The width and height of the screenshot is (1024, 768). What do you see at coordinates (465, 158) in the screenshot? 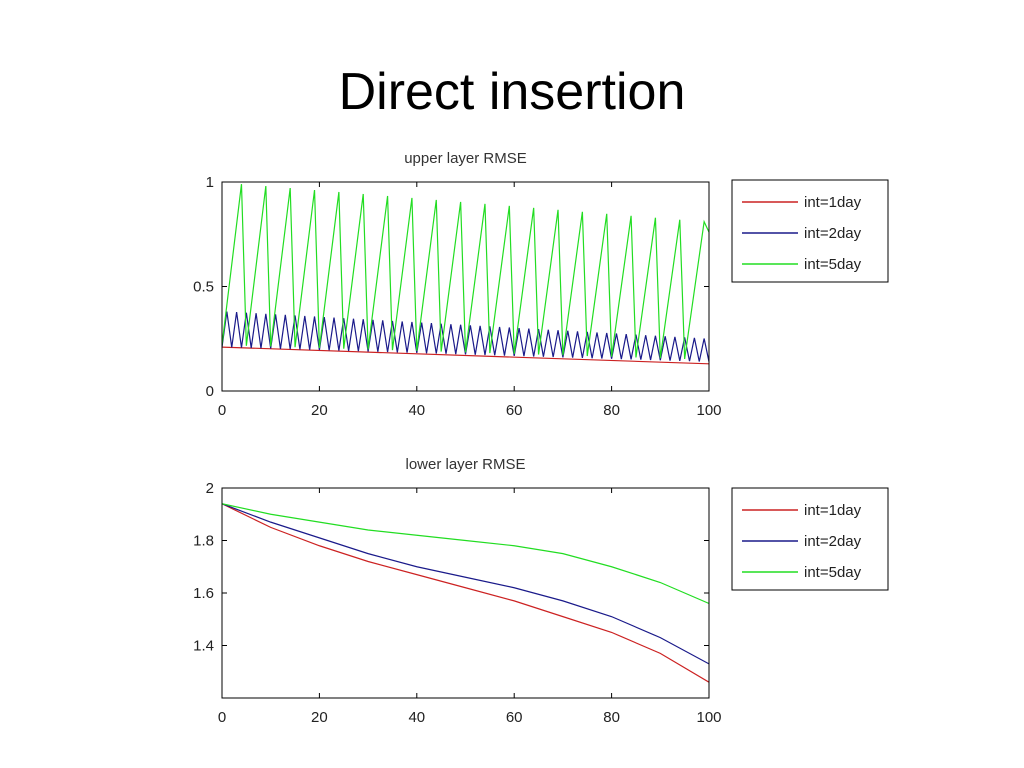
I see `chart-title: upper layer RMSE` at bounding box center [465, 158].